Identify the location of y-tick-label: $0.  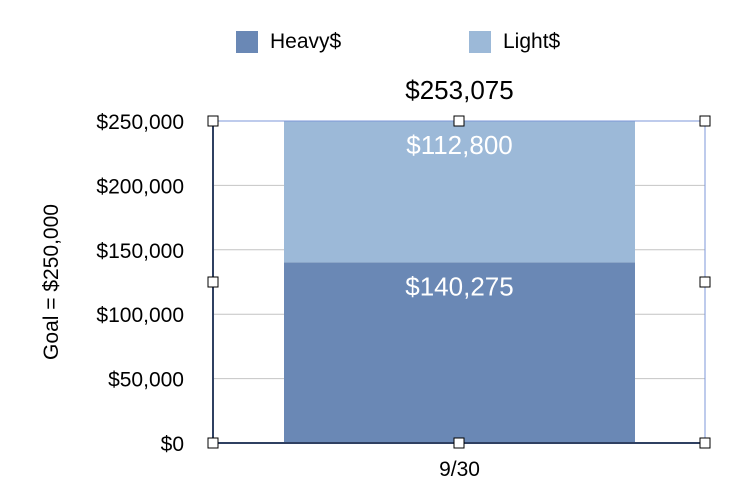
(172, 444).